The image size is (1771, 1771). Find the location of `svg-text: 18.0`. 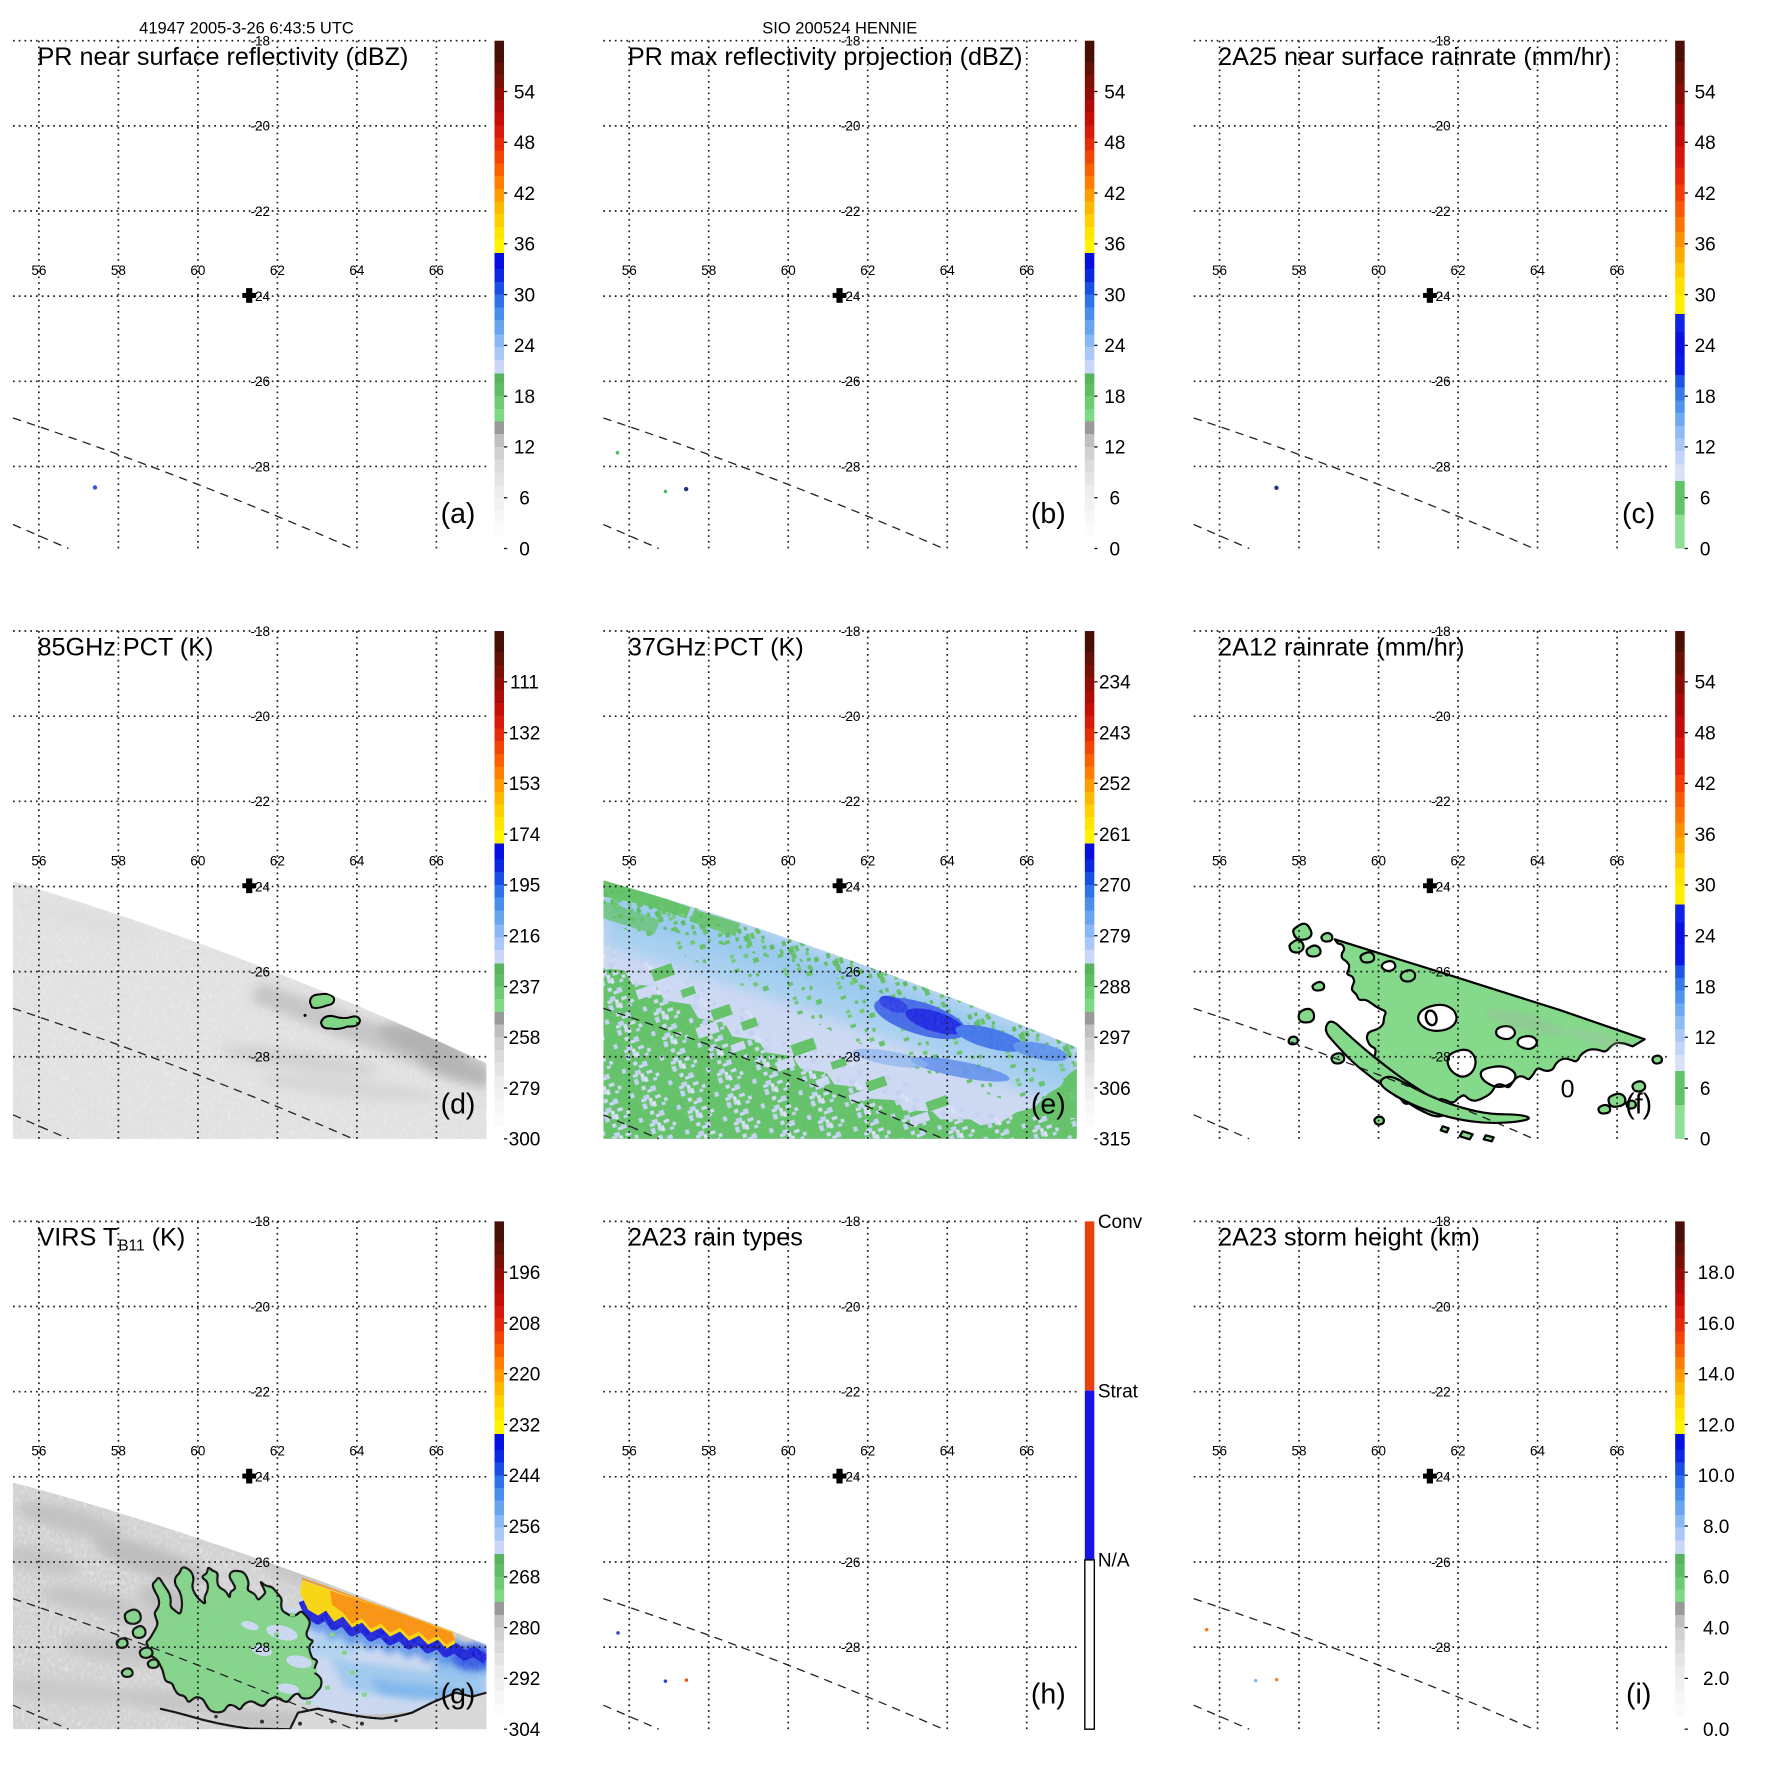

svg-text: 18.0 is located at coordinates (1716, 1273).